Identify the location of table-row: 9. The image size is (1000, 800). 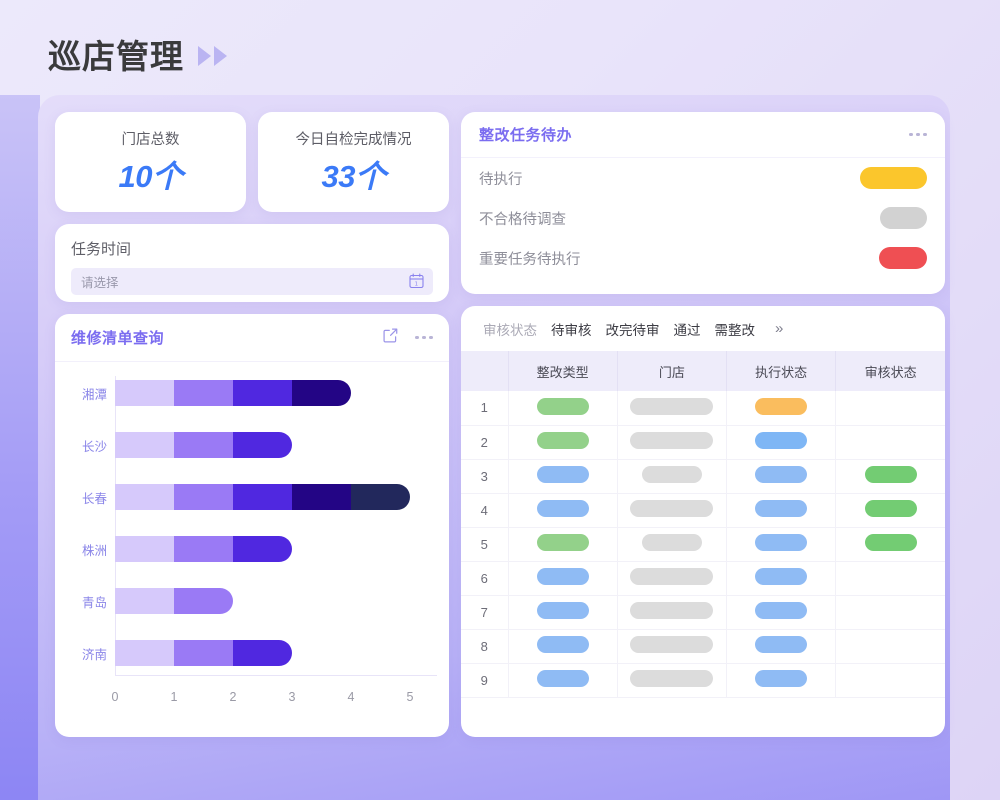
(703, 680).